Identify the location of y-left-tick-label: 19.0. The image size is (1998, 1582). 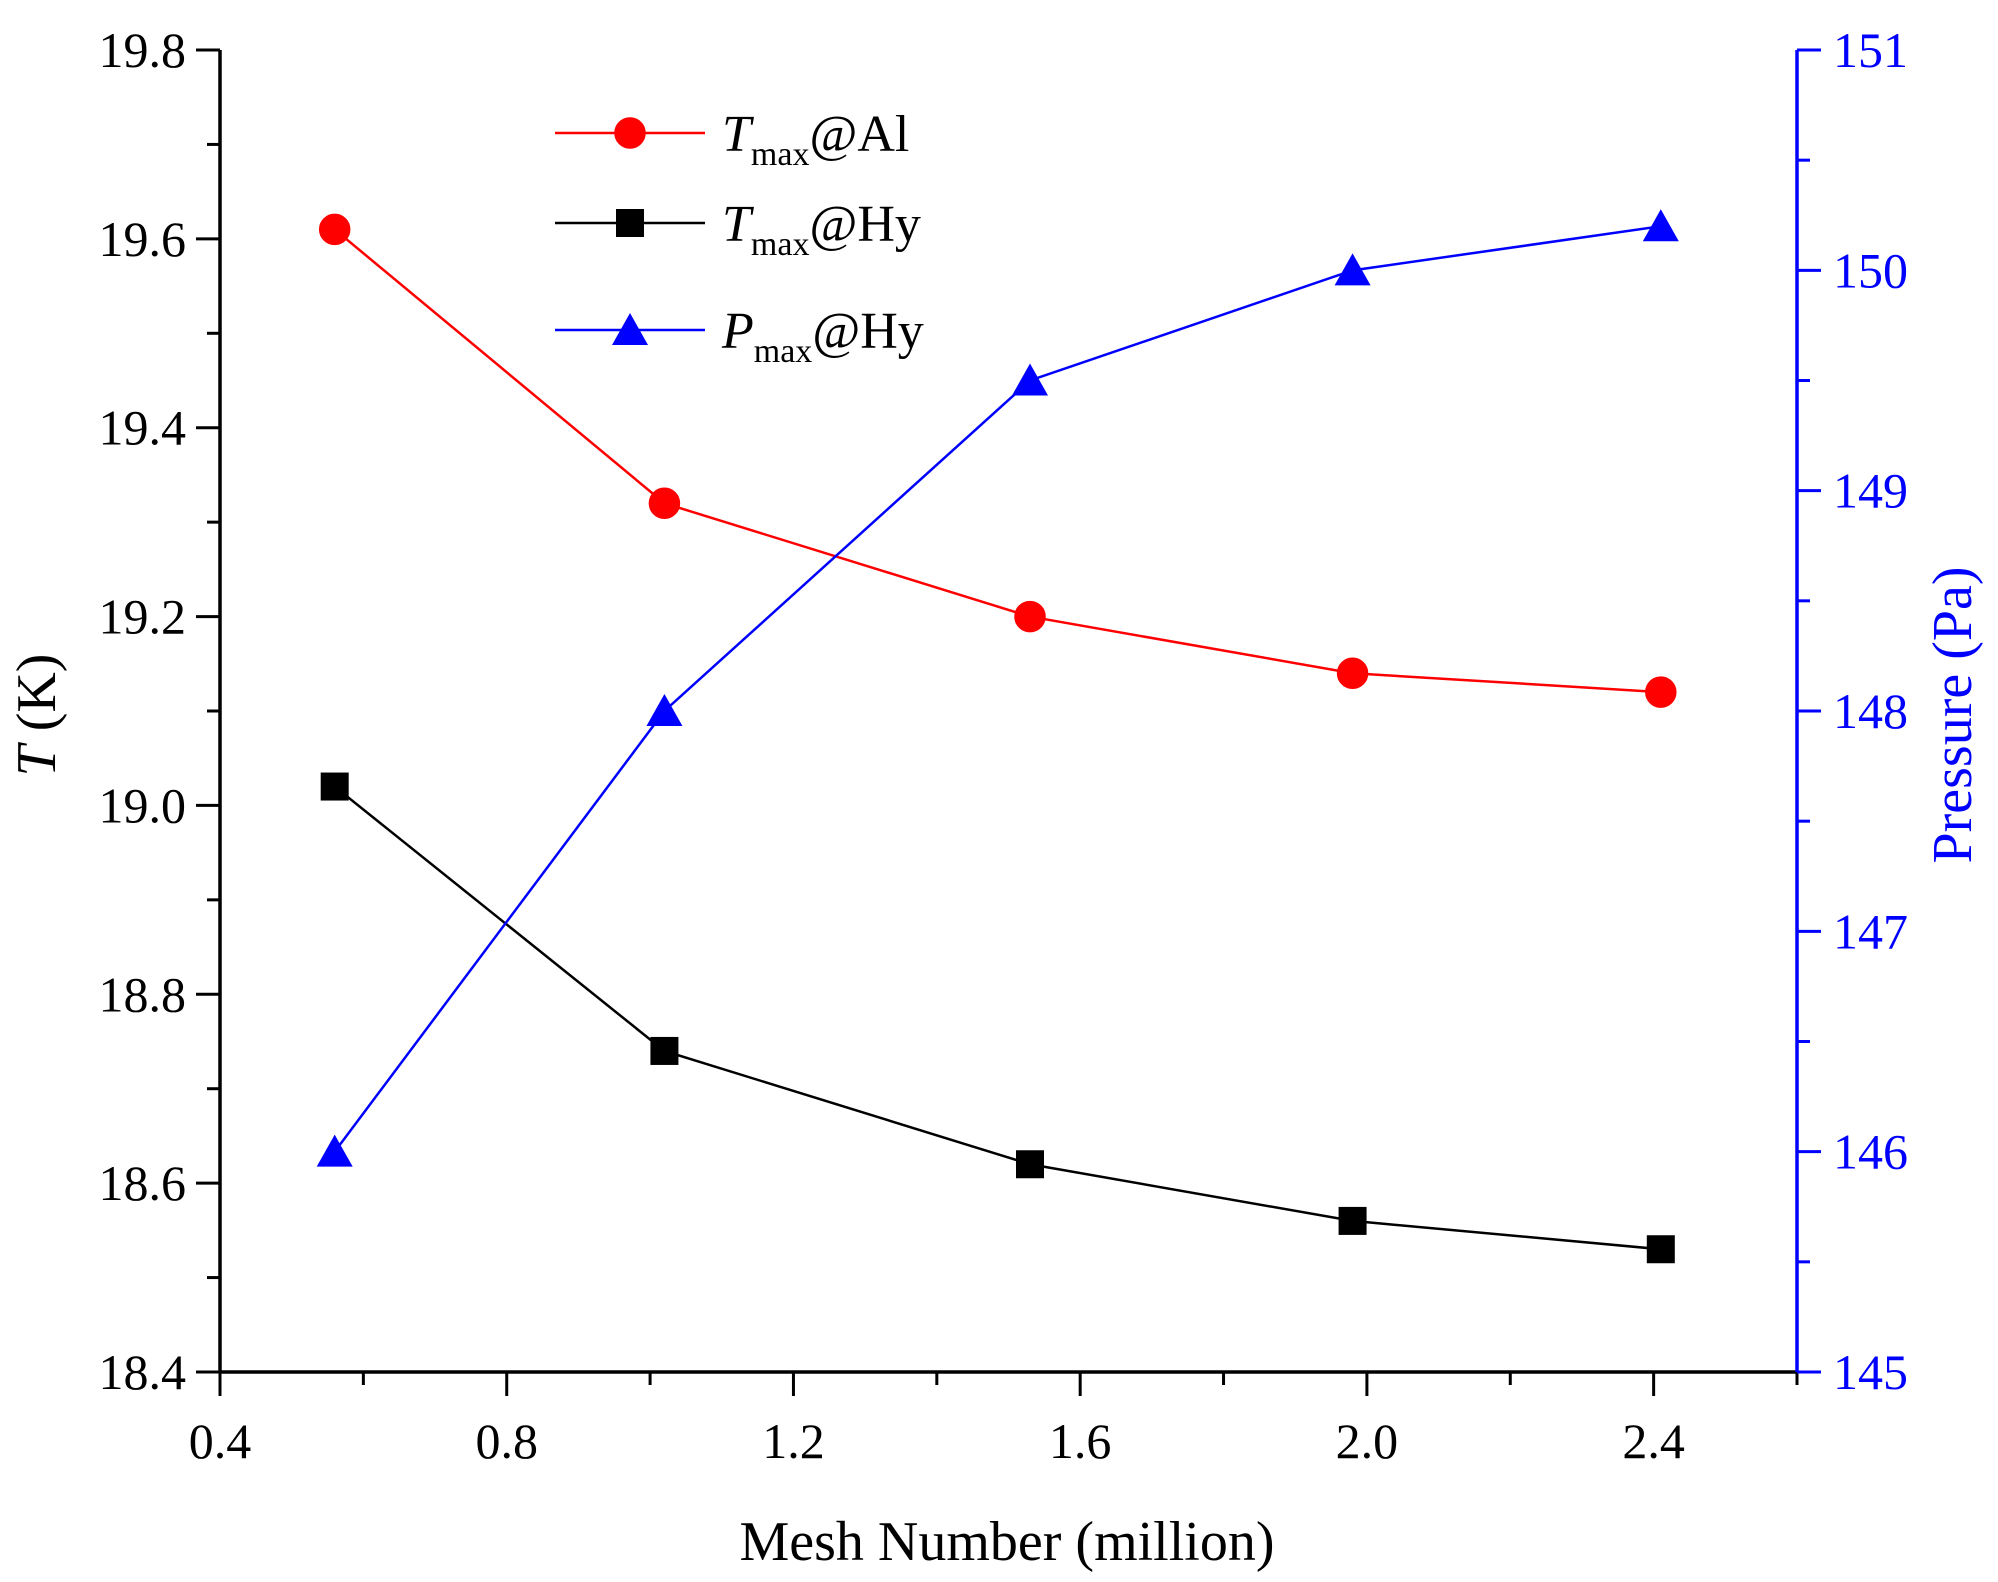
(143, 805).